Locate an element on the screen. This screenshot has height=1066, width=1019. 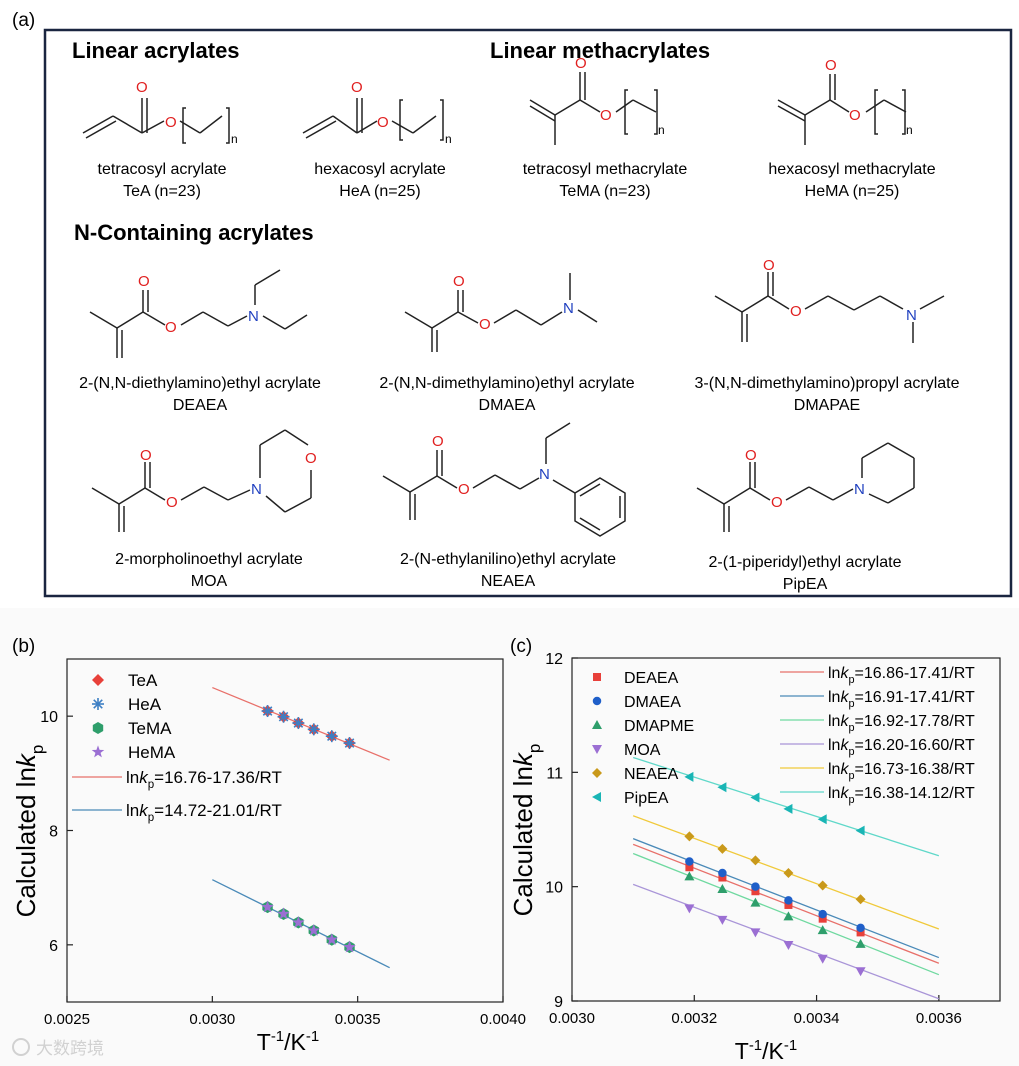
legend-fit-label: lnkp=16.73-16.38/RT is located at coordinates (901, 771).